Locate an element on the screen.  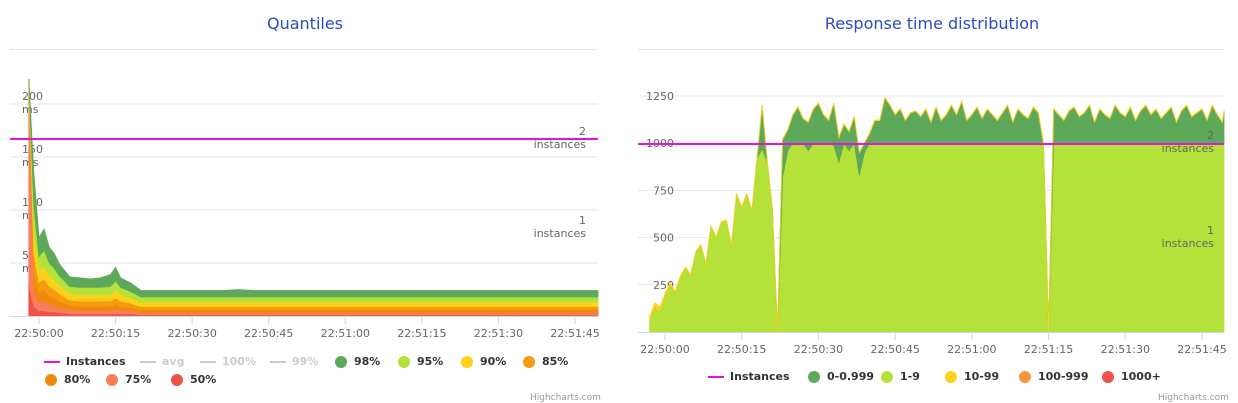
y-tick-label: 1250 is located at coordinates (660, 96).